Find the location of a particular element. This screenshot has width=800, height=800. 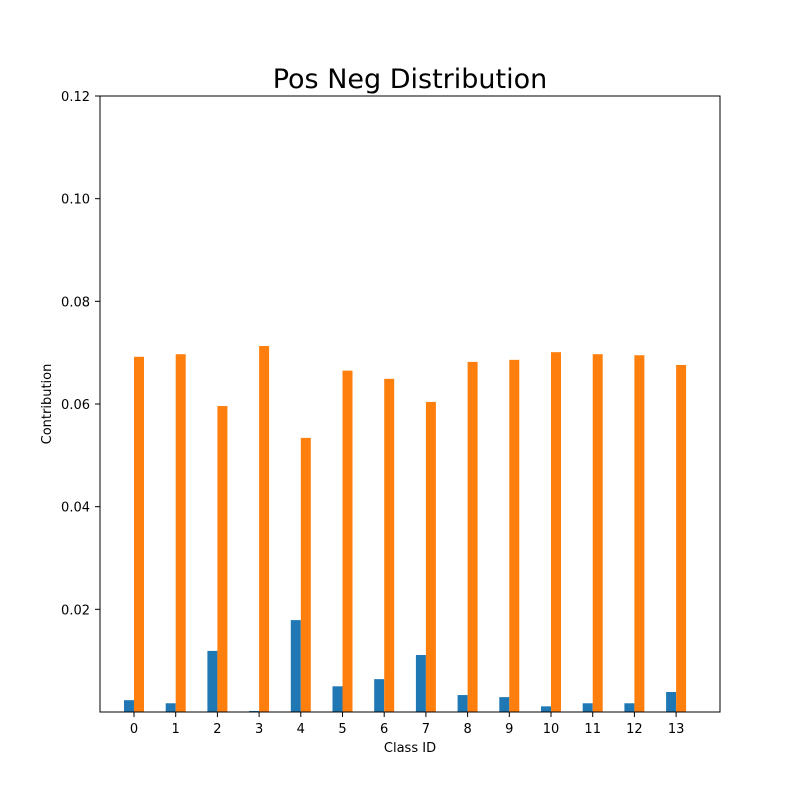

x-tick-label: 1 is located at coordinates (176, 729).